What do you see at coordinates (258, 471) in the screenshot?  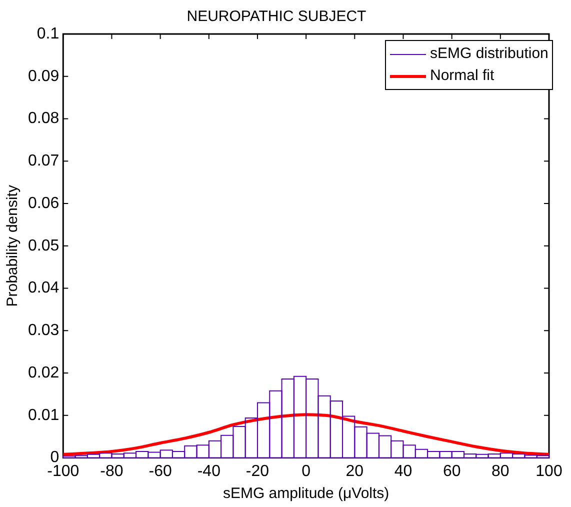 I see `x-tick-label: -20` at bounding box center [258, 471].